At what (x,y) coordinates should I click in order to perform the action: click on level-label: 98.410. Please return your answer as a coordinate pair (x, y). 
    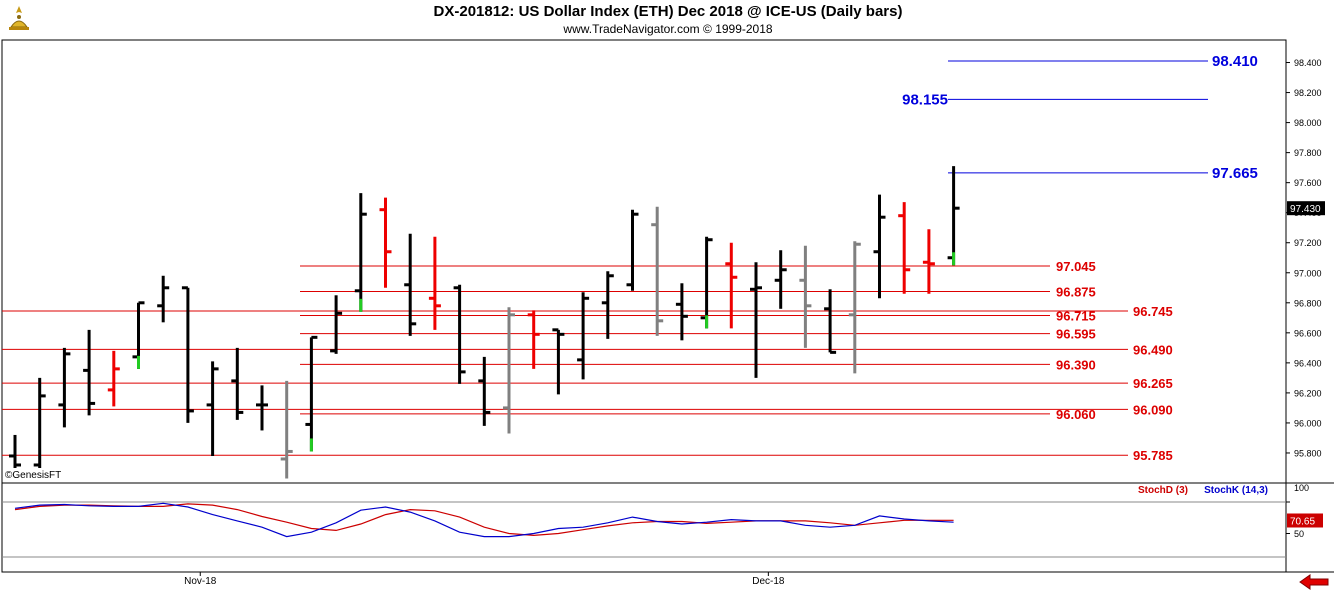
    Looking at the image, I should click on (1235, 61).